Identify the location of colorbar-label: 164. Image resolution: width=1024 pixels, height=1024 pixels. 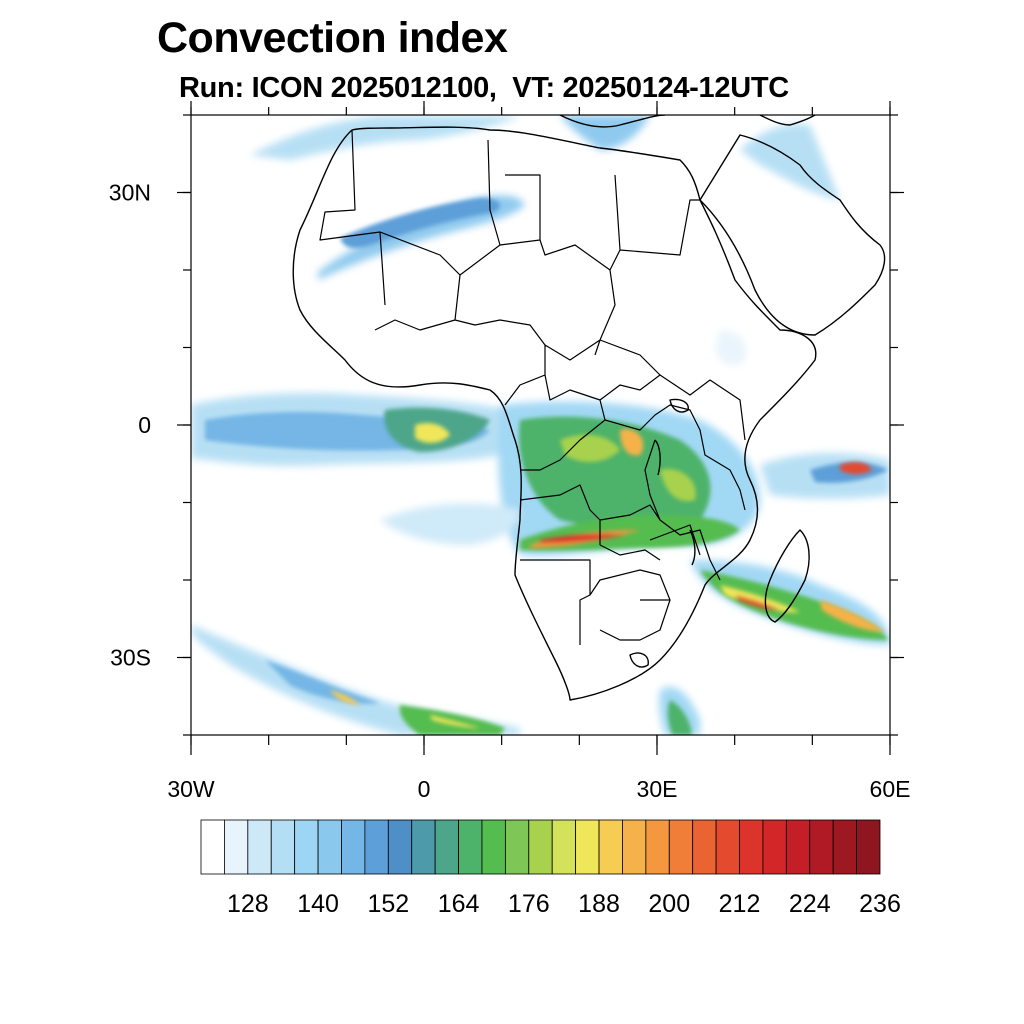
(459, 904).